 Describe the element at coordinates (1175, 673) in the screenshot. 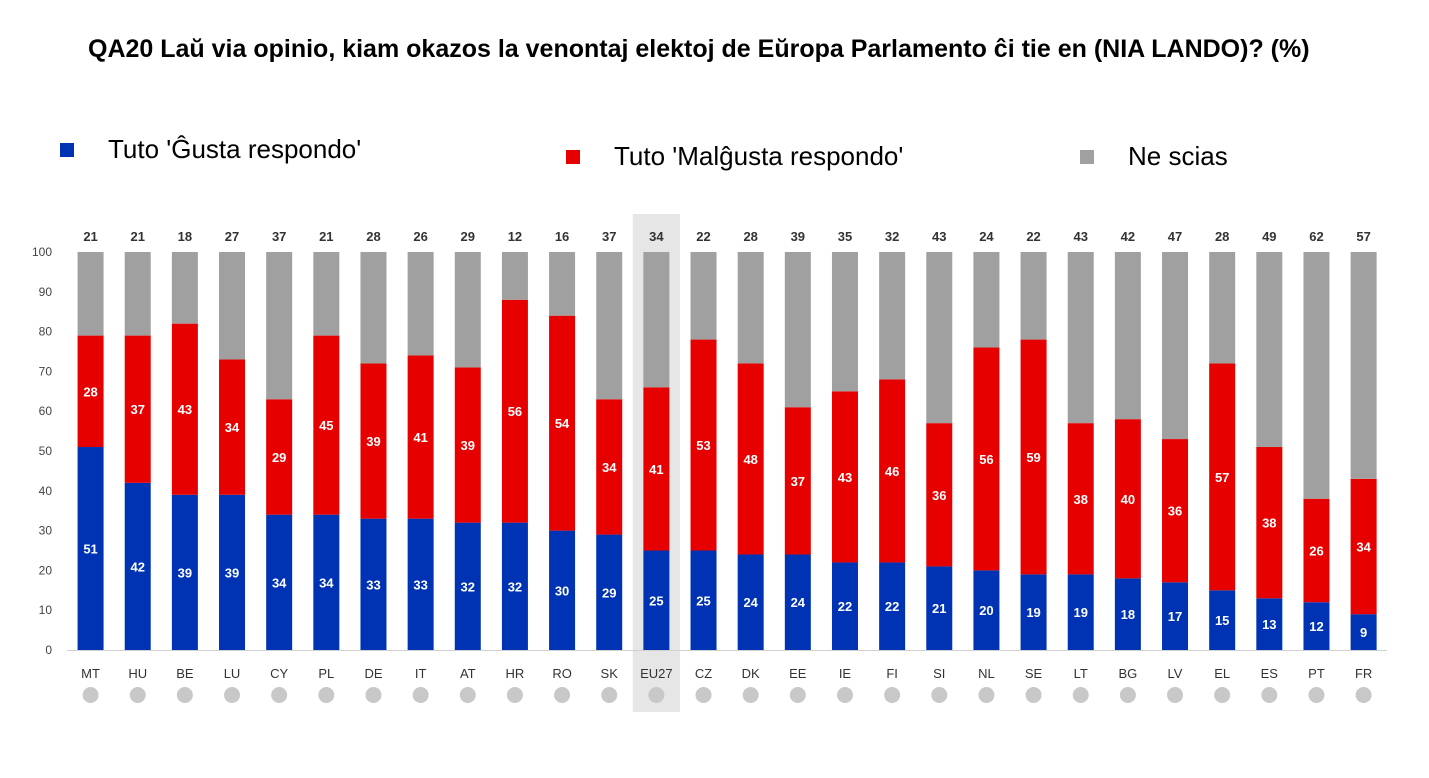

I see `x-tick-label: LV` at that location.